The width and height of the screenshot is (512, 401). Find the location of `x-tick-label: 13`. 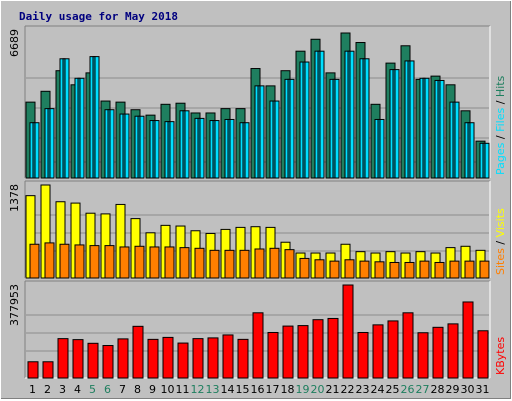

x-tick-label: 13 is located at coordinates (213, 389).